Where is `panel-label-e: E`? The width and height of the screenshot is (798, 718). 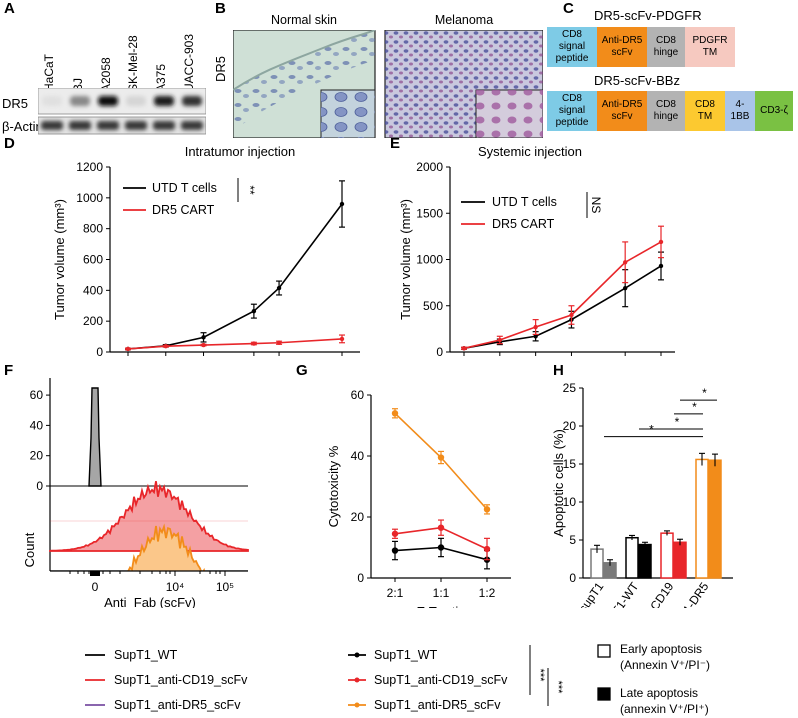 panel-label-e: E is located at coordinates (395, 143).